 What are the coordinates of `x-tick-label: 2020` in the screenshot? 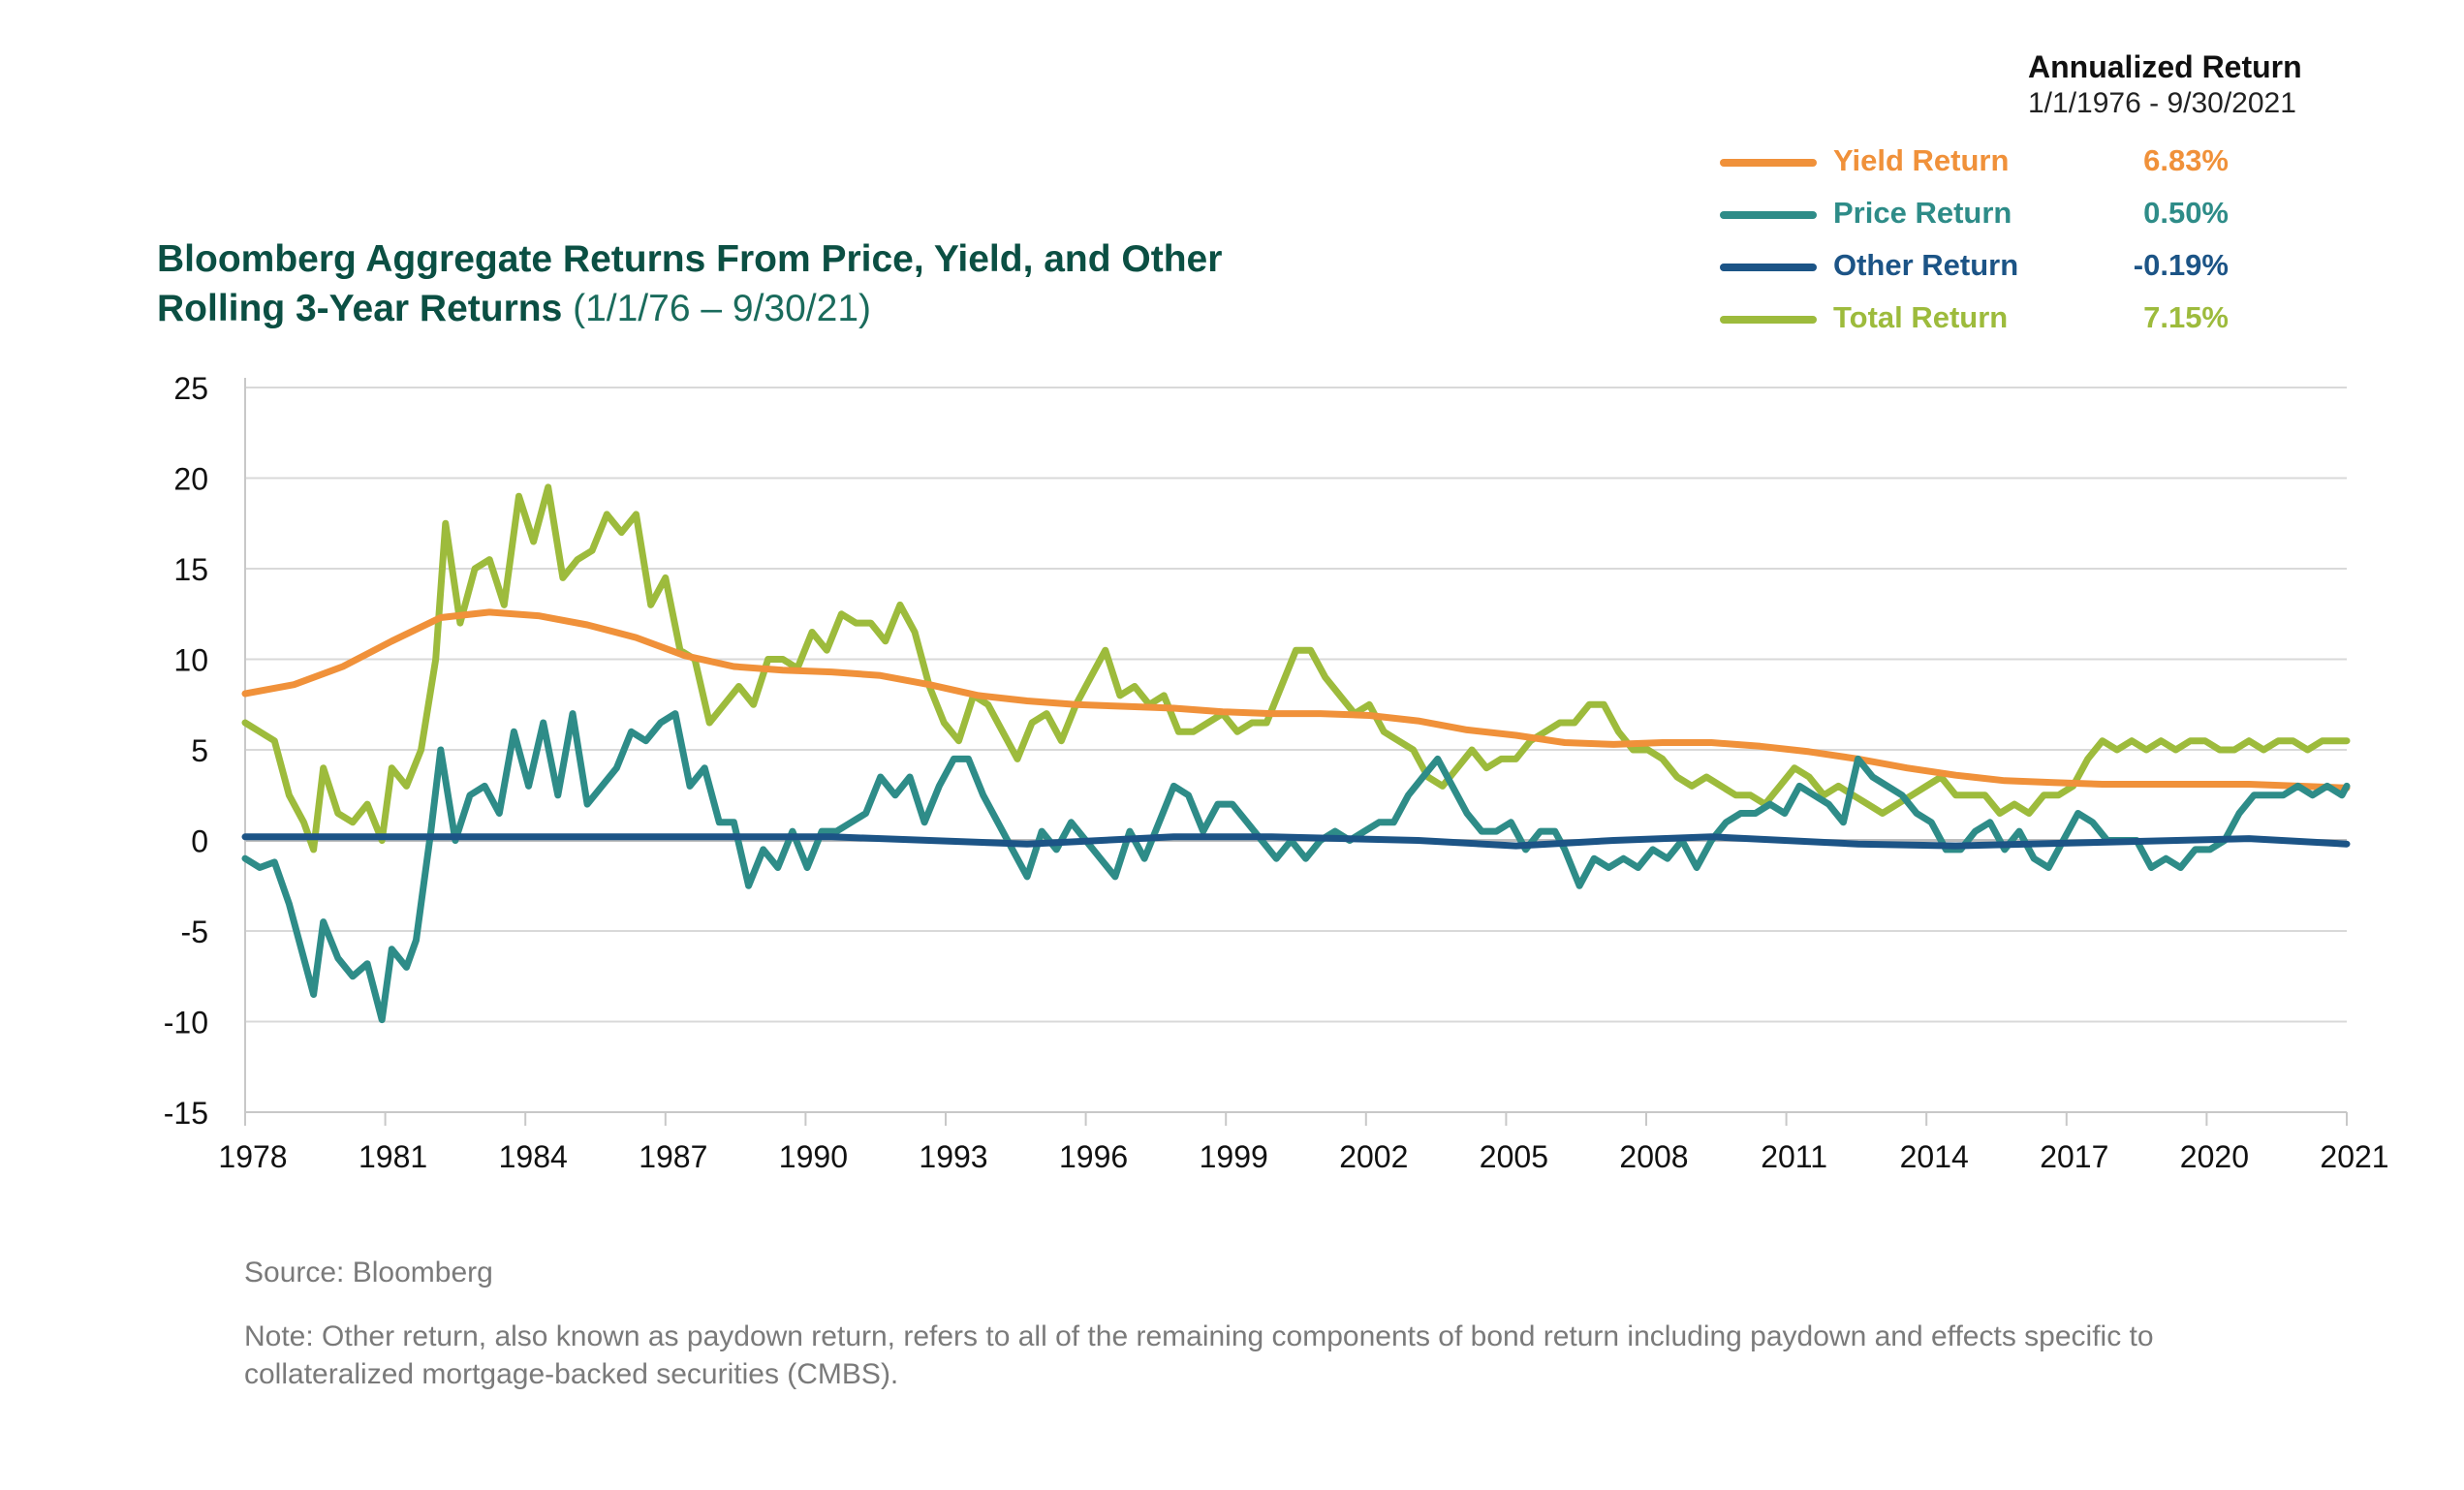 It's located at (2214, 1156).